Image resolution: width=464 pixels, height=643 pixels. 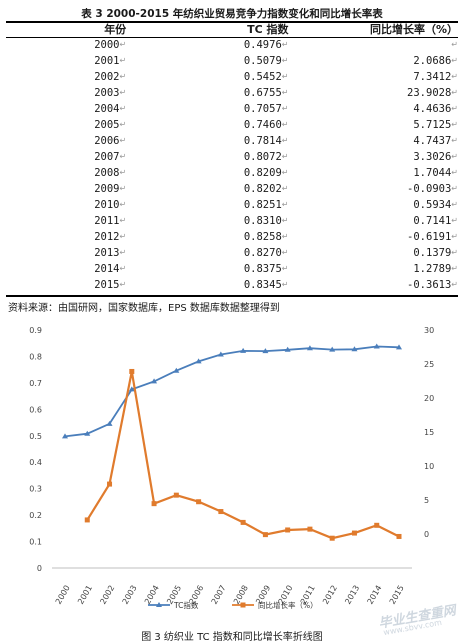 I want to click on cell-growth: 0.5934↵, so click(x=435, y=205).